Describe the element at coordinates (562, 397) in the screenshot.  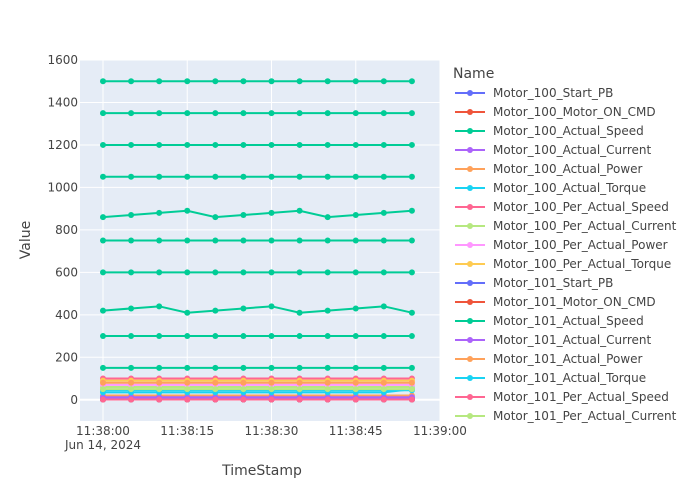
I see `legend-item: Motor_101_Per_Actual_Speed` at that location.